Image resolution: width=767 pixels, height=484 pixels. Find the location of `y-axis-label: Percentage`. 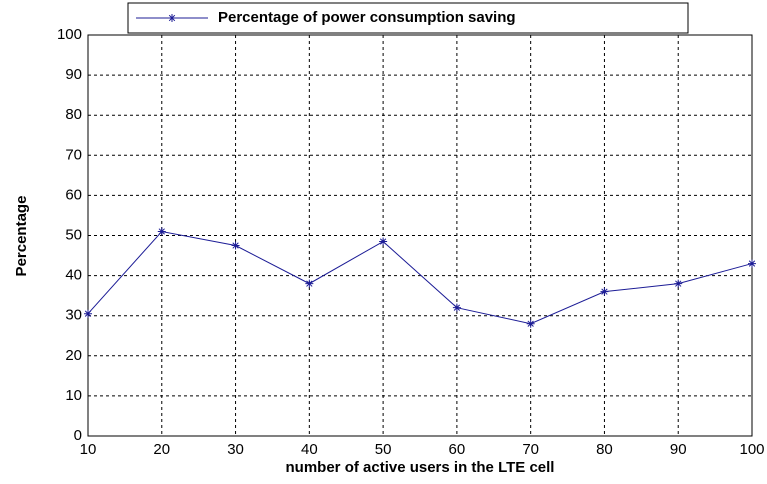

y-axis-label: Percentage is located at coordinates (21, 236).